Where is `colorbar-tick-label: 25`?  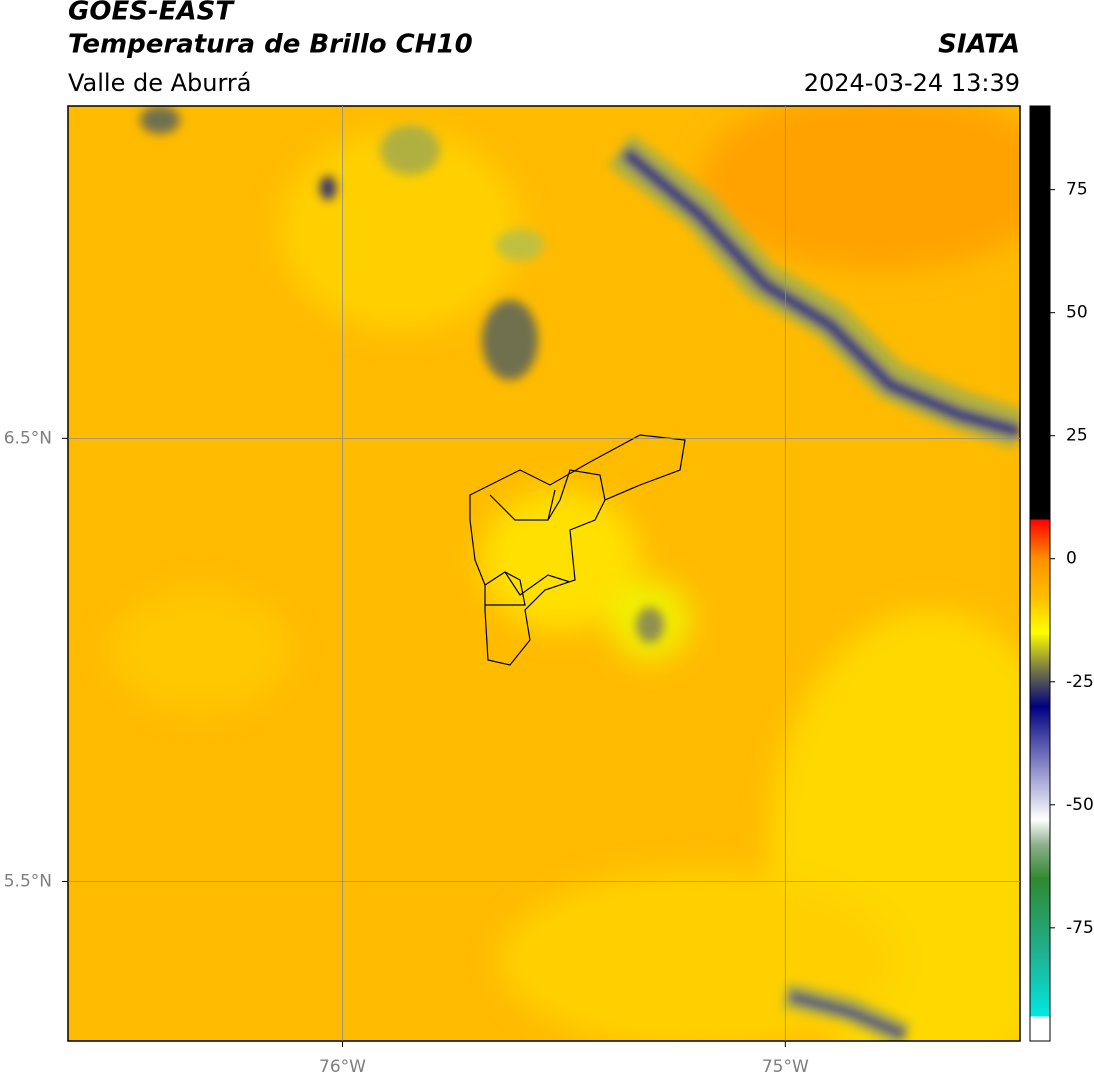
colorbar-tick-label: 25 is located at coordinates (1077, 436).